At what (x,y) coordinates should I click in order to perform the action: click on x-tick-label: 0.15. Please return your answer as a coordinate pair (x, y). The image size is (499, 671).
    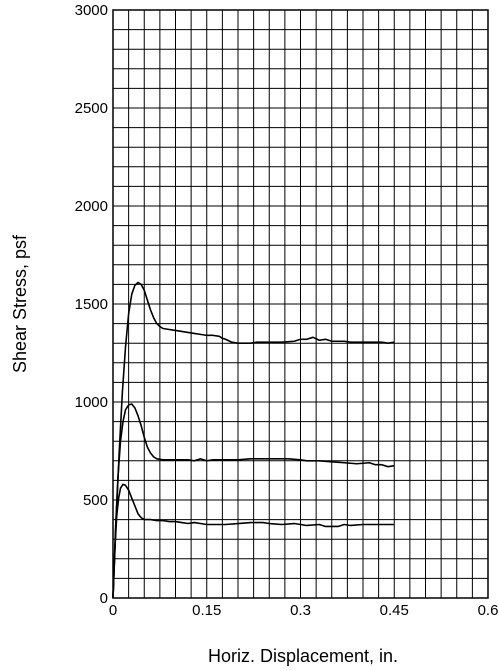
    Looking at the image, I should click on (206, 610).